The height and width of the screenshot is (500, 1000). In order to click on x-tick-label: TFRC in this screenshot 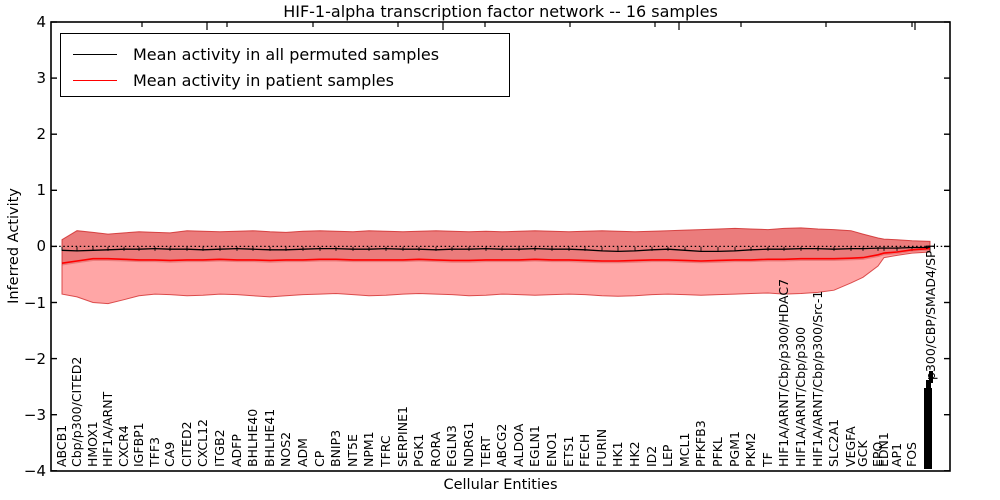, I will do `click(385, 451)`.